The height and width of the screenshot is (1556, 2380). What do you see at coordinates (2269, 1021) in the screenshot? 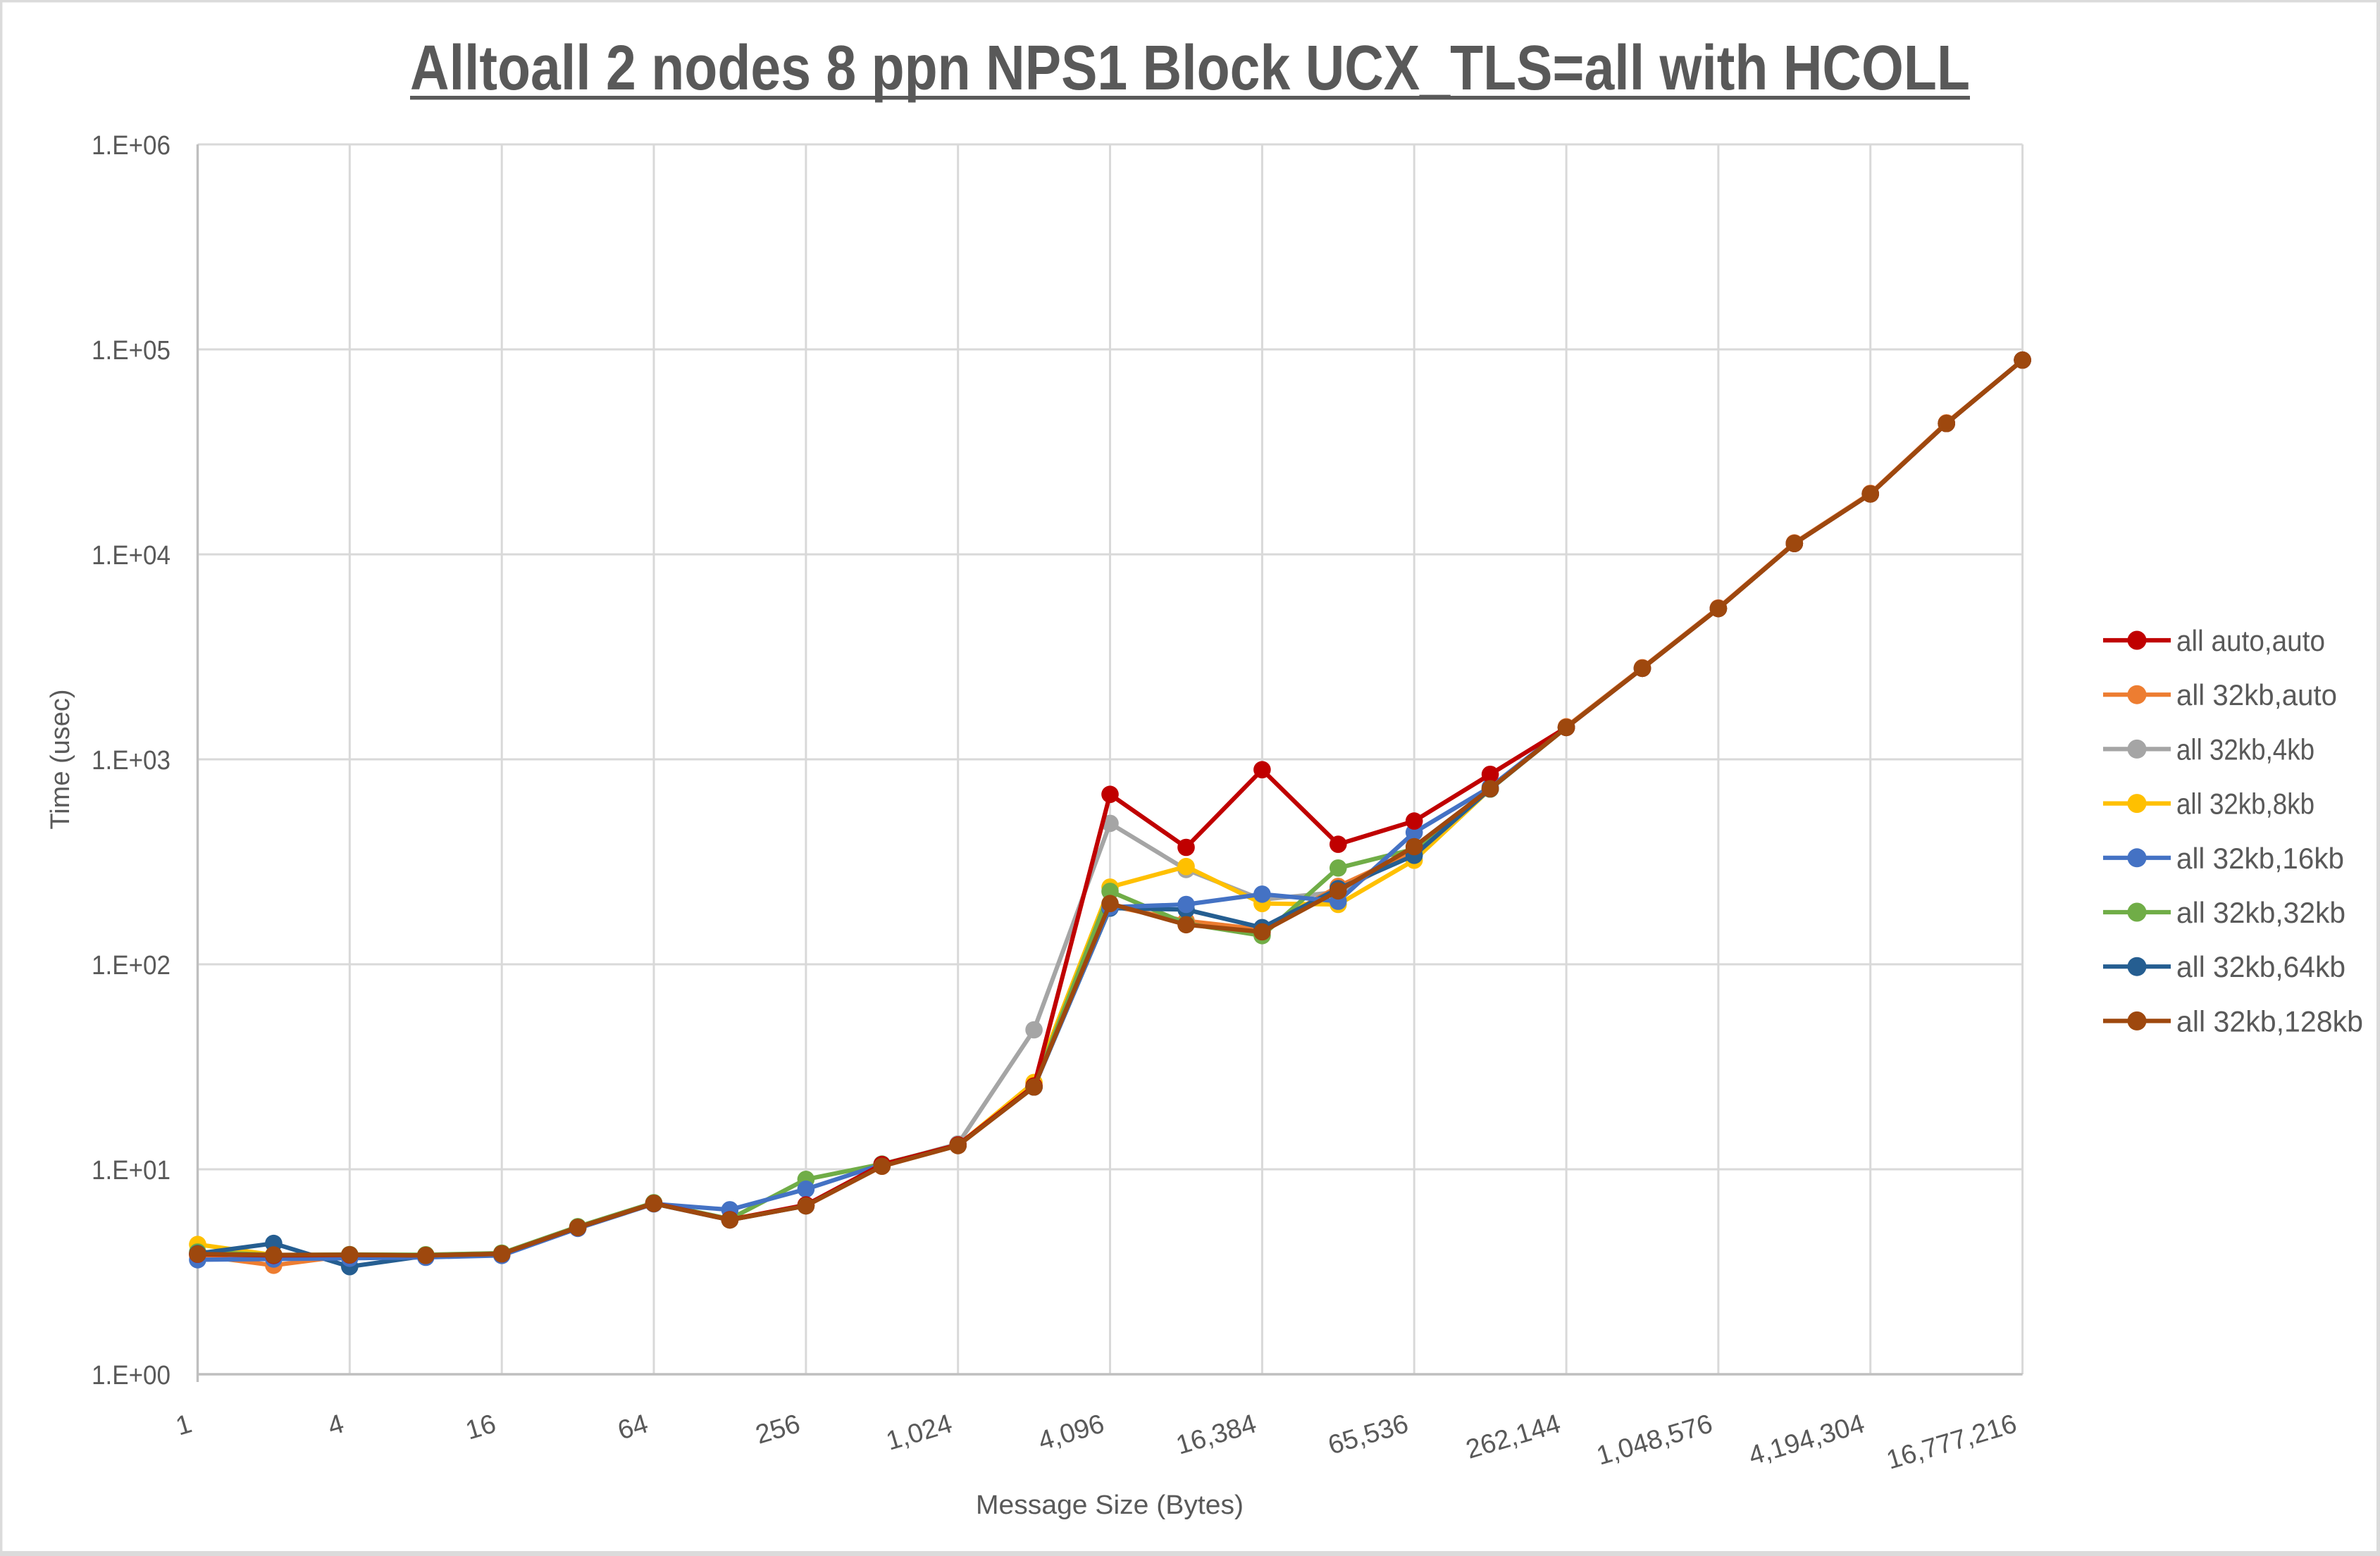
I see `svg-text: all 32kb,128kb` at bounding box center [2269, 1021].